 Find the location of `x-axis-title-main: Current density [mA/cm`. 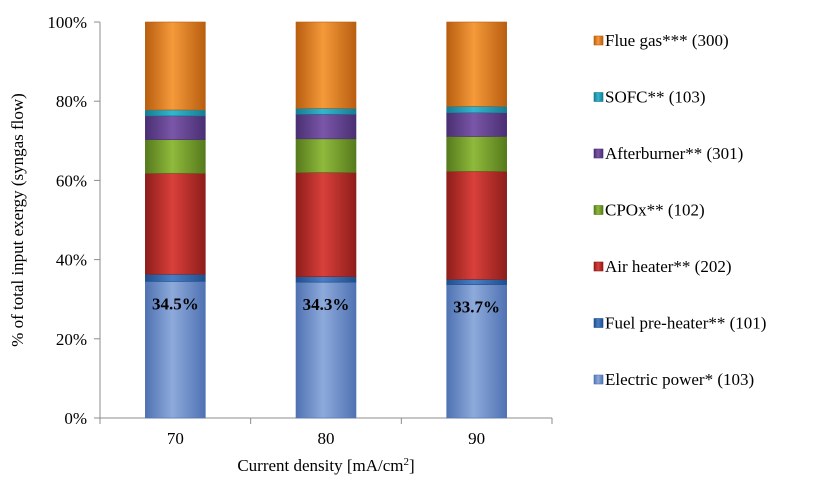

x-axis-title-main: Current density [mA/cm is located at coordinates (320, 465).